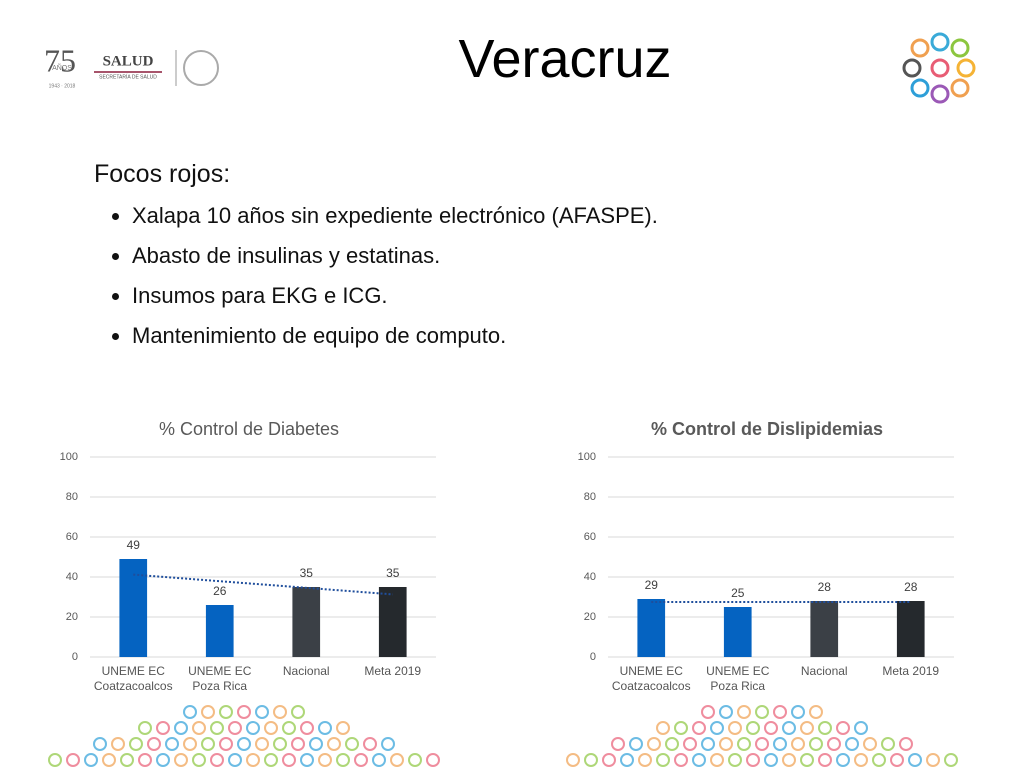  What do you see at coordinates (395, 336) in the screenshot?
I see `bullet: Mantenimiento de equipo de computo.` at bounding box center [395, 336].